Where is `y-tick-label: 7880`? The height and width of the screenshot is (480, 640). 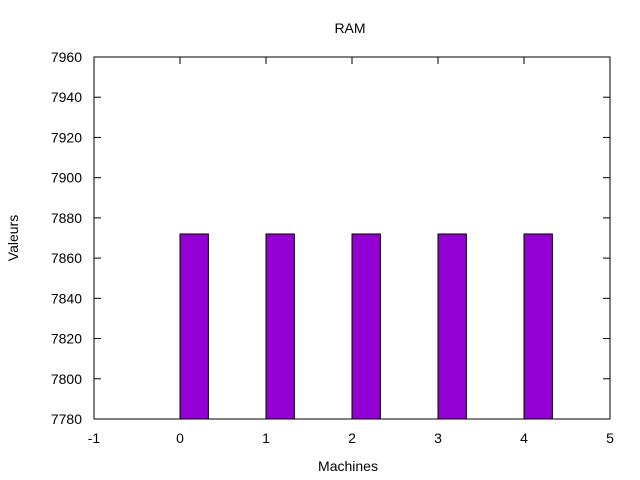 y-tick-label: 7880 is located at coordinates (66, 218).